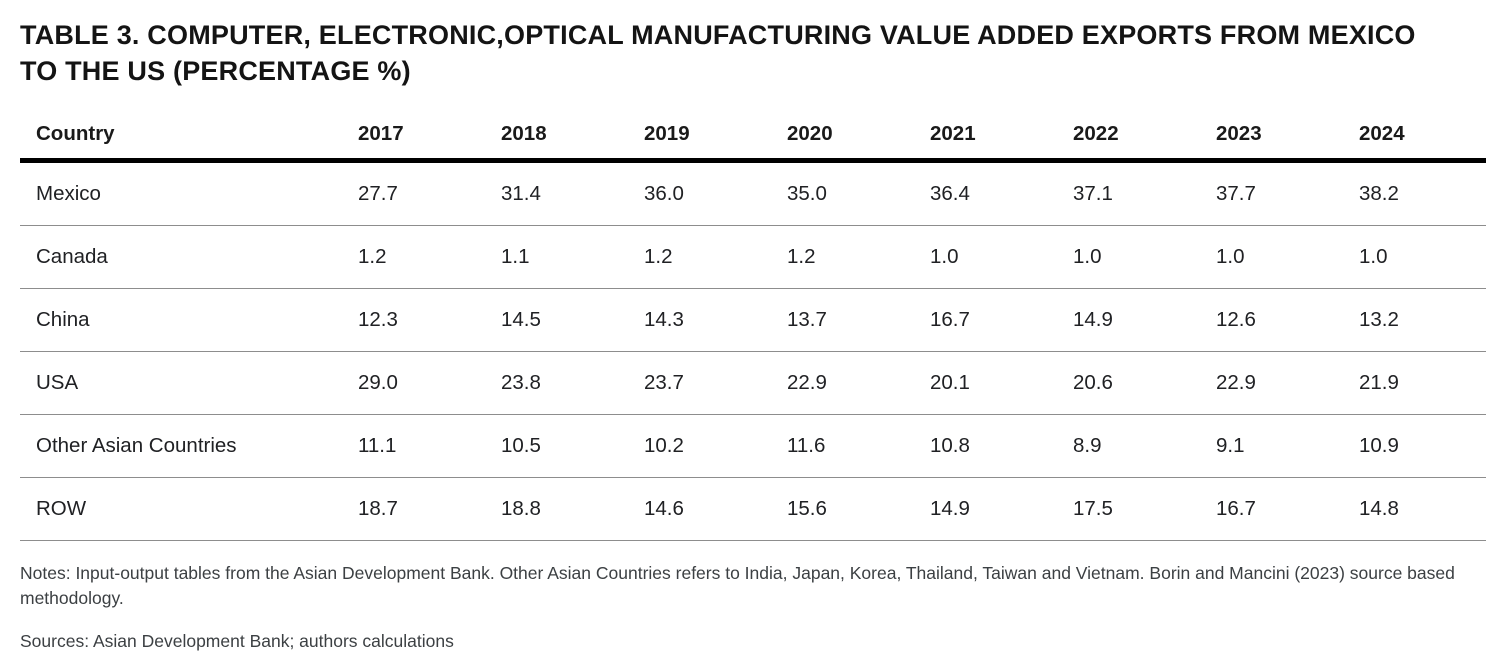  Describe the element at coordinates (413, 383) in the screenshot. I see `value-cell: 29.0` at that location.